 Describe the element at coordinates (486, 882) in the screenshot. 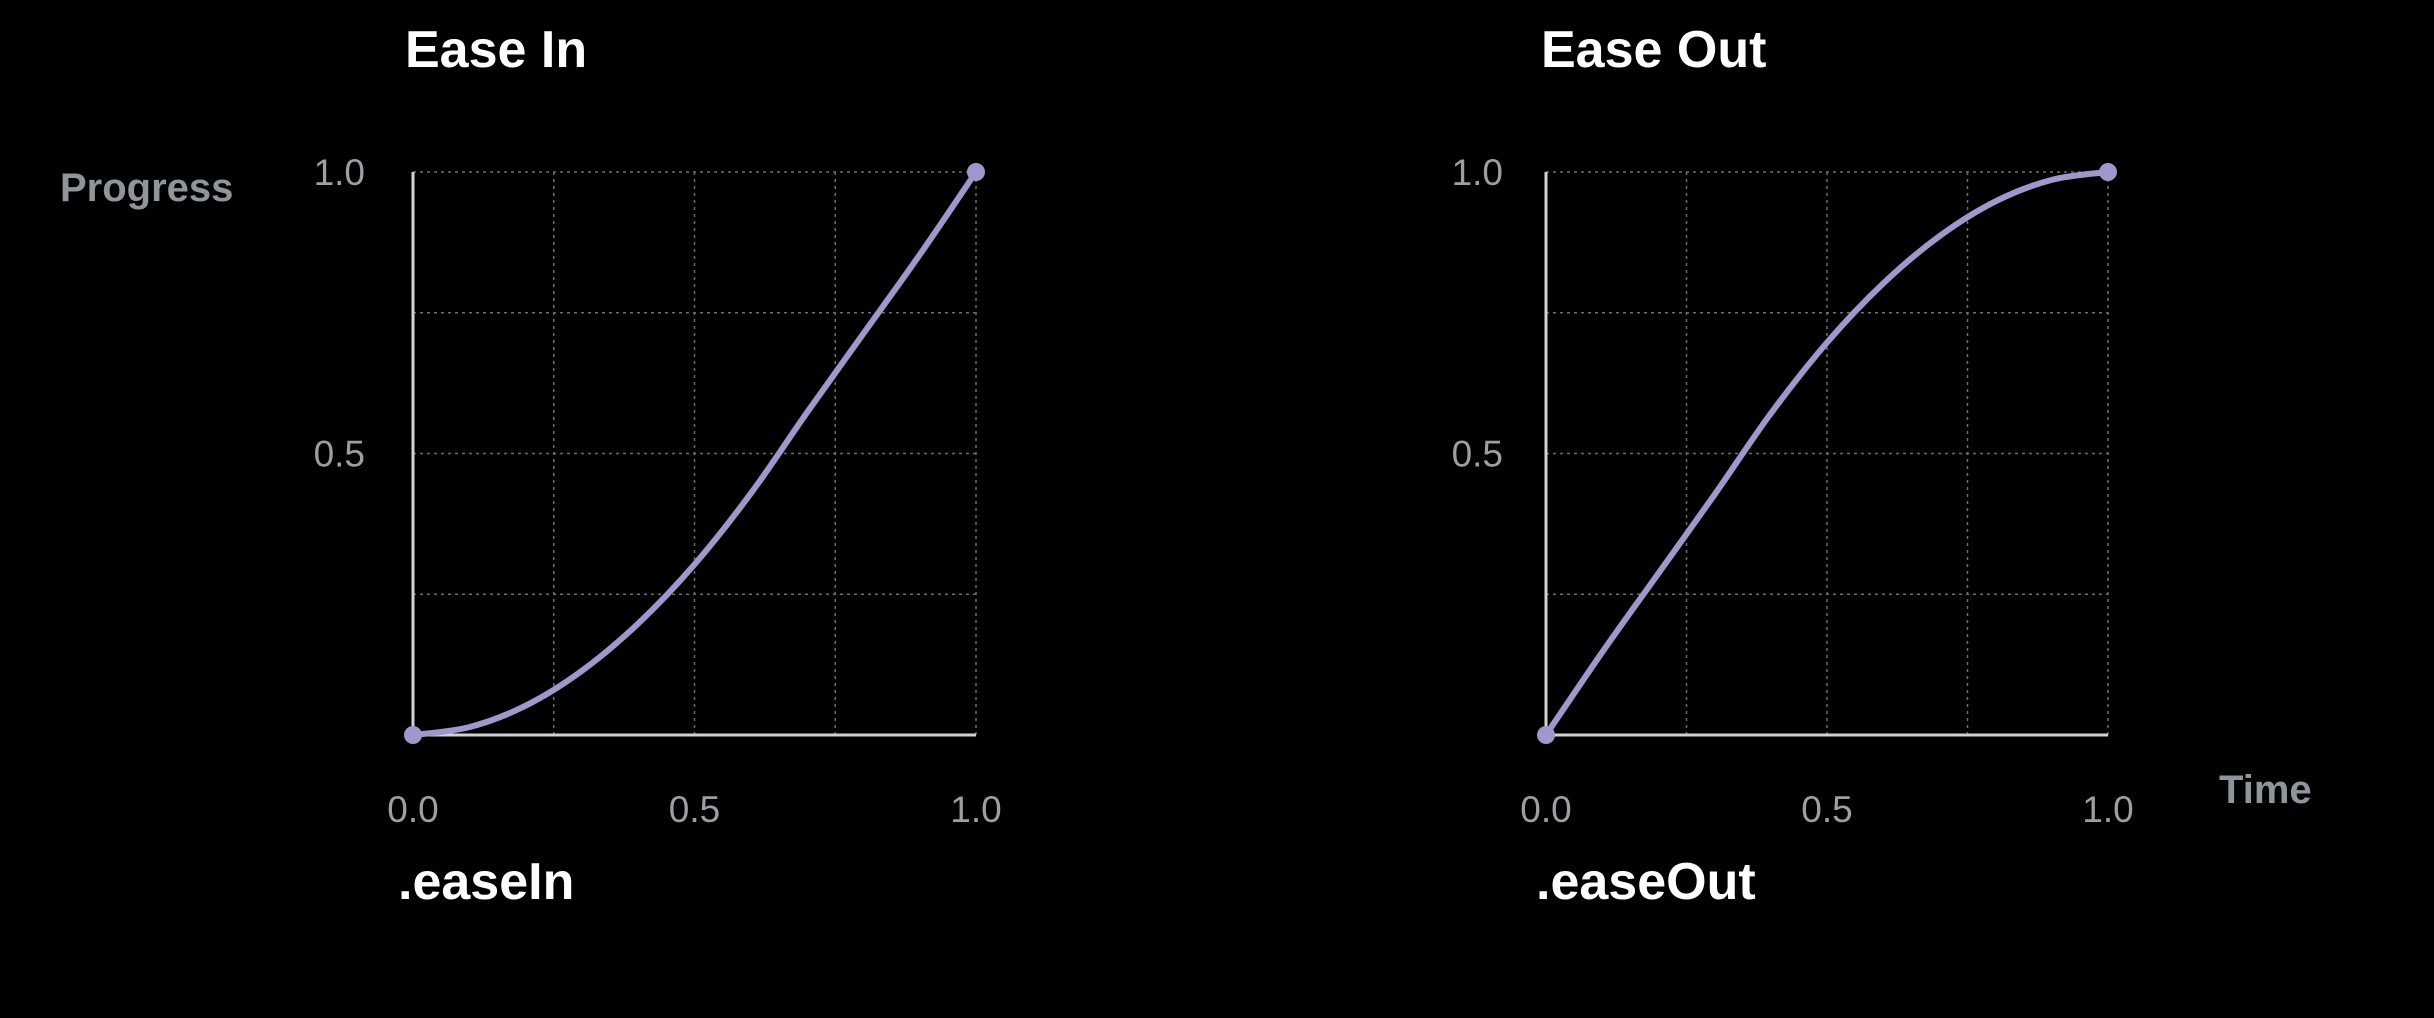

I see `caption-ease-in: .easeIn` at that location.